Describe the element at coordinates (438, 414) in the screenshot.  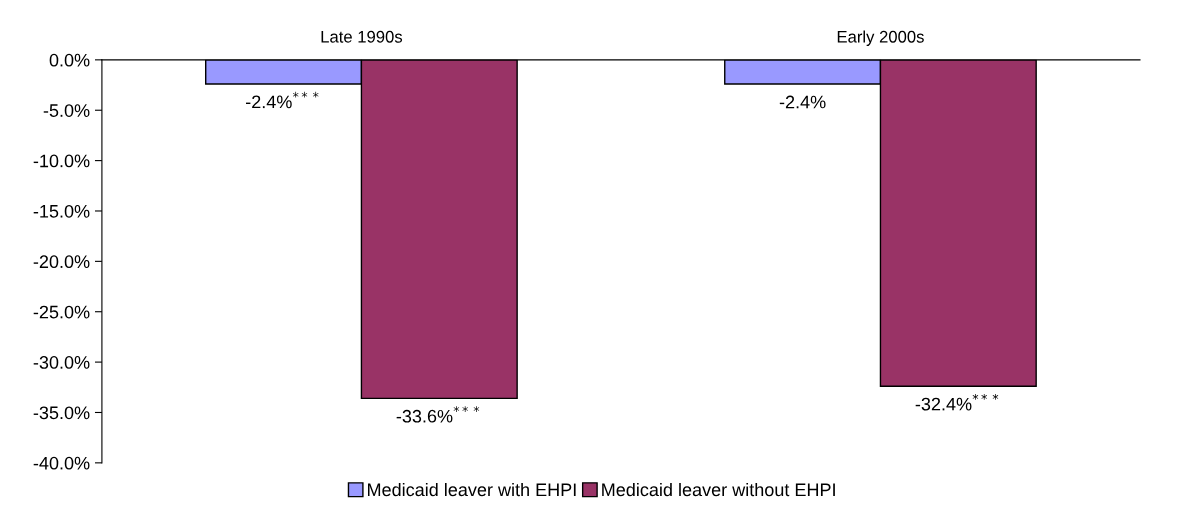
I see `data-label: -33.6%$^{***}$` at that location.